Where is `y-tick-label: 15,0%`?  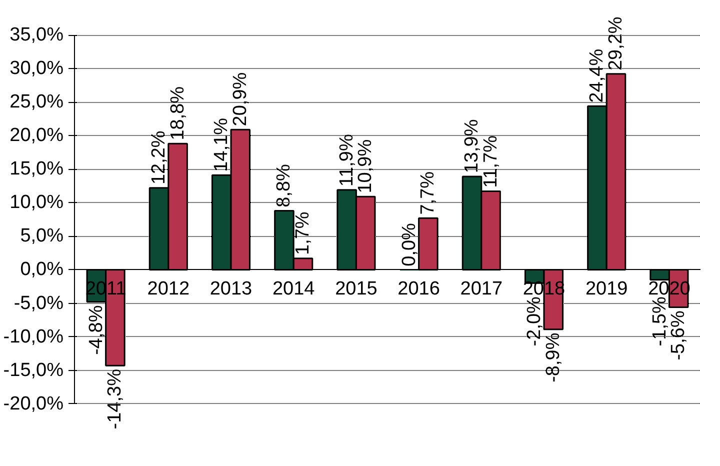 y-tick-label: 15,0% is located at coordinates (37, 169).